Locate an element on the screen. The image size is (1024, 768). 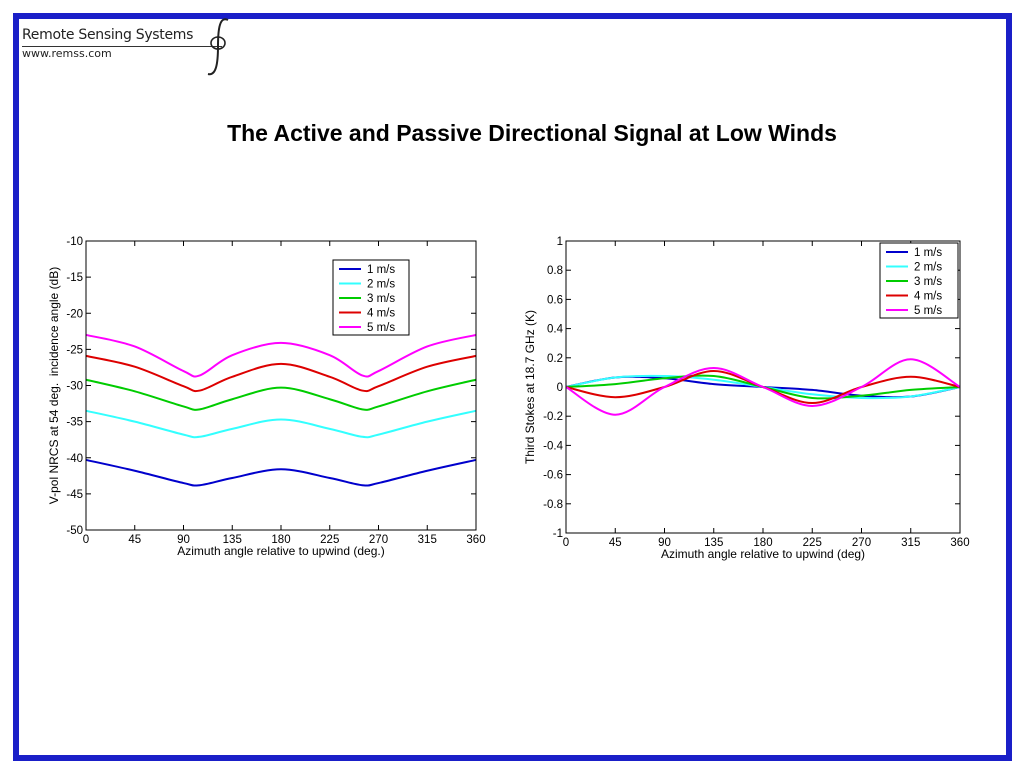
x-axis-label: Azimuth angle relative to upwind (deg.) is located at coordinates (280, 551).